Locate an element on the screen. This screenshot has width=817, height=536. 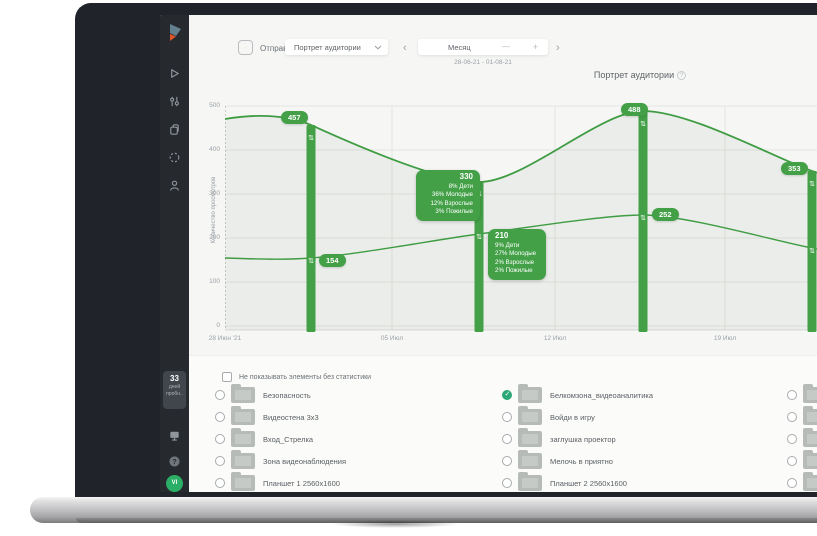
list-item: Планшет 1 2560x1600 is located at coordinates (355, 482).